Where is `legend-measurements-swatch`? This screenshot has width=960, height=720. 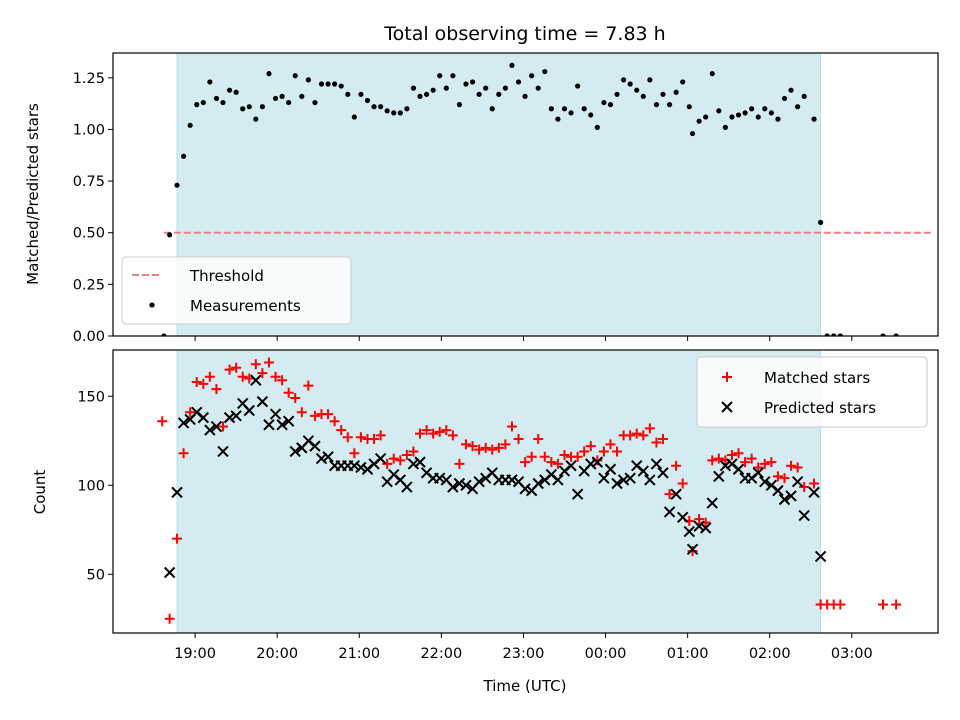 legend-measurements-swatch is located at coordinates (152, 305).